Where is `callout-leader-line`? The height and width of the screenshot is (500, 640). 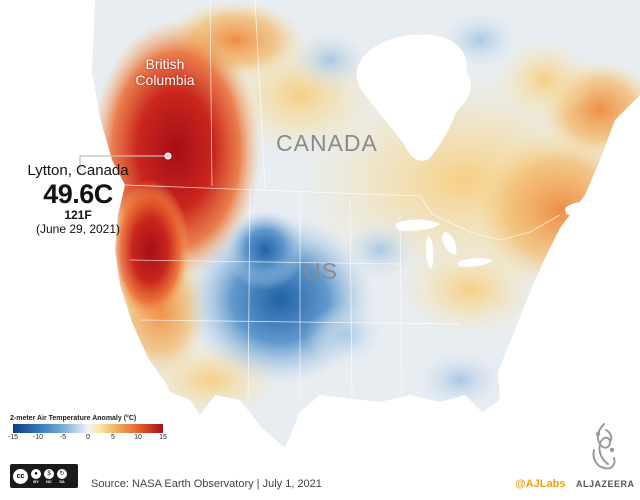
callout-leader-line is located at coordinates (125, 161).